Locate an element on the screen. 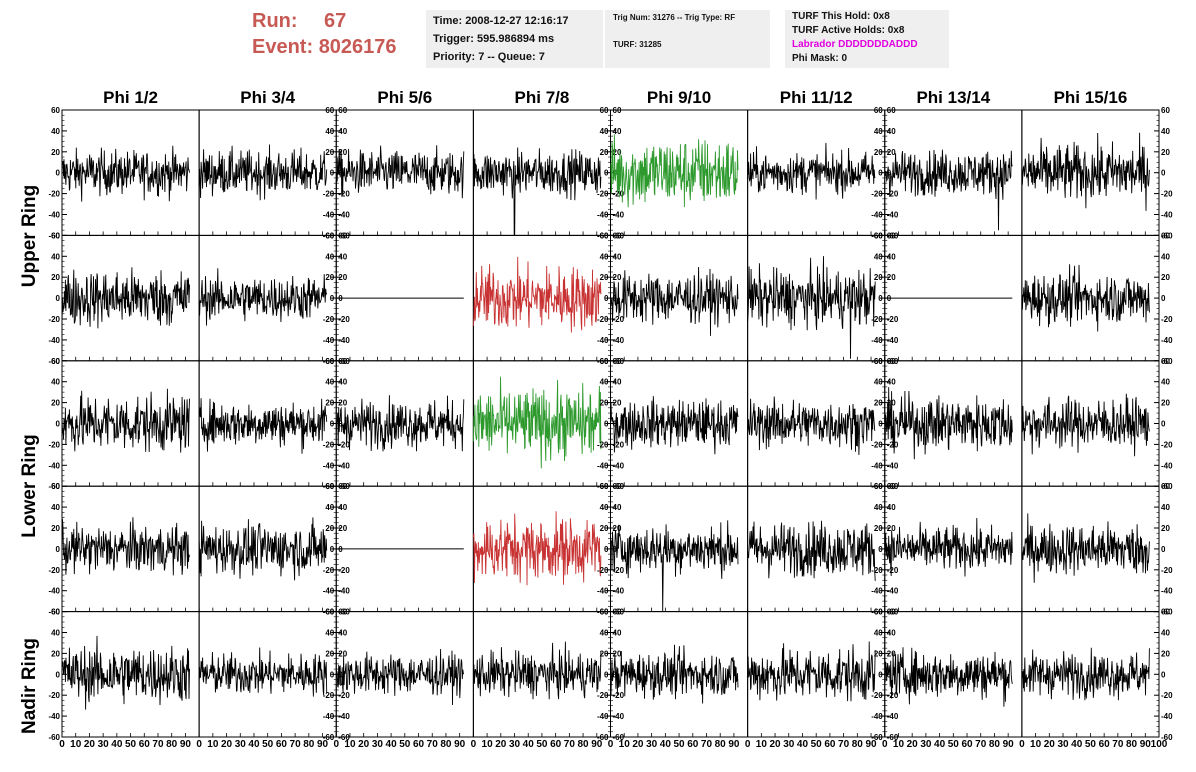 The width and height of the screenshot is (1196, 772). column-header: Phi 7/8 is located at coordinates (542, 97).